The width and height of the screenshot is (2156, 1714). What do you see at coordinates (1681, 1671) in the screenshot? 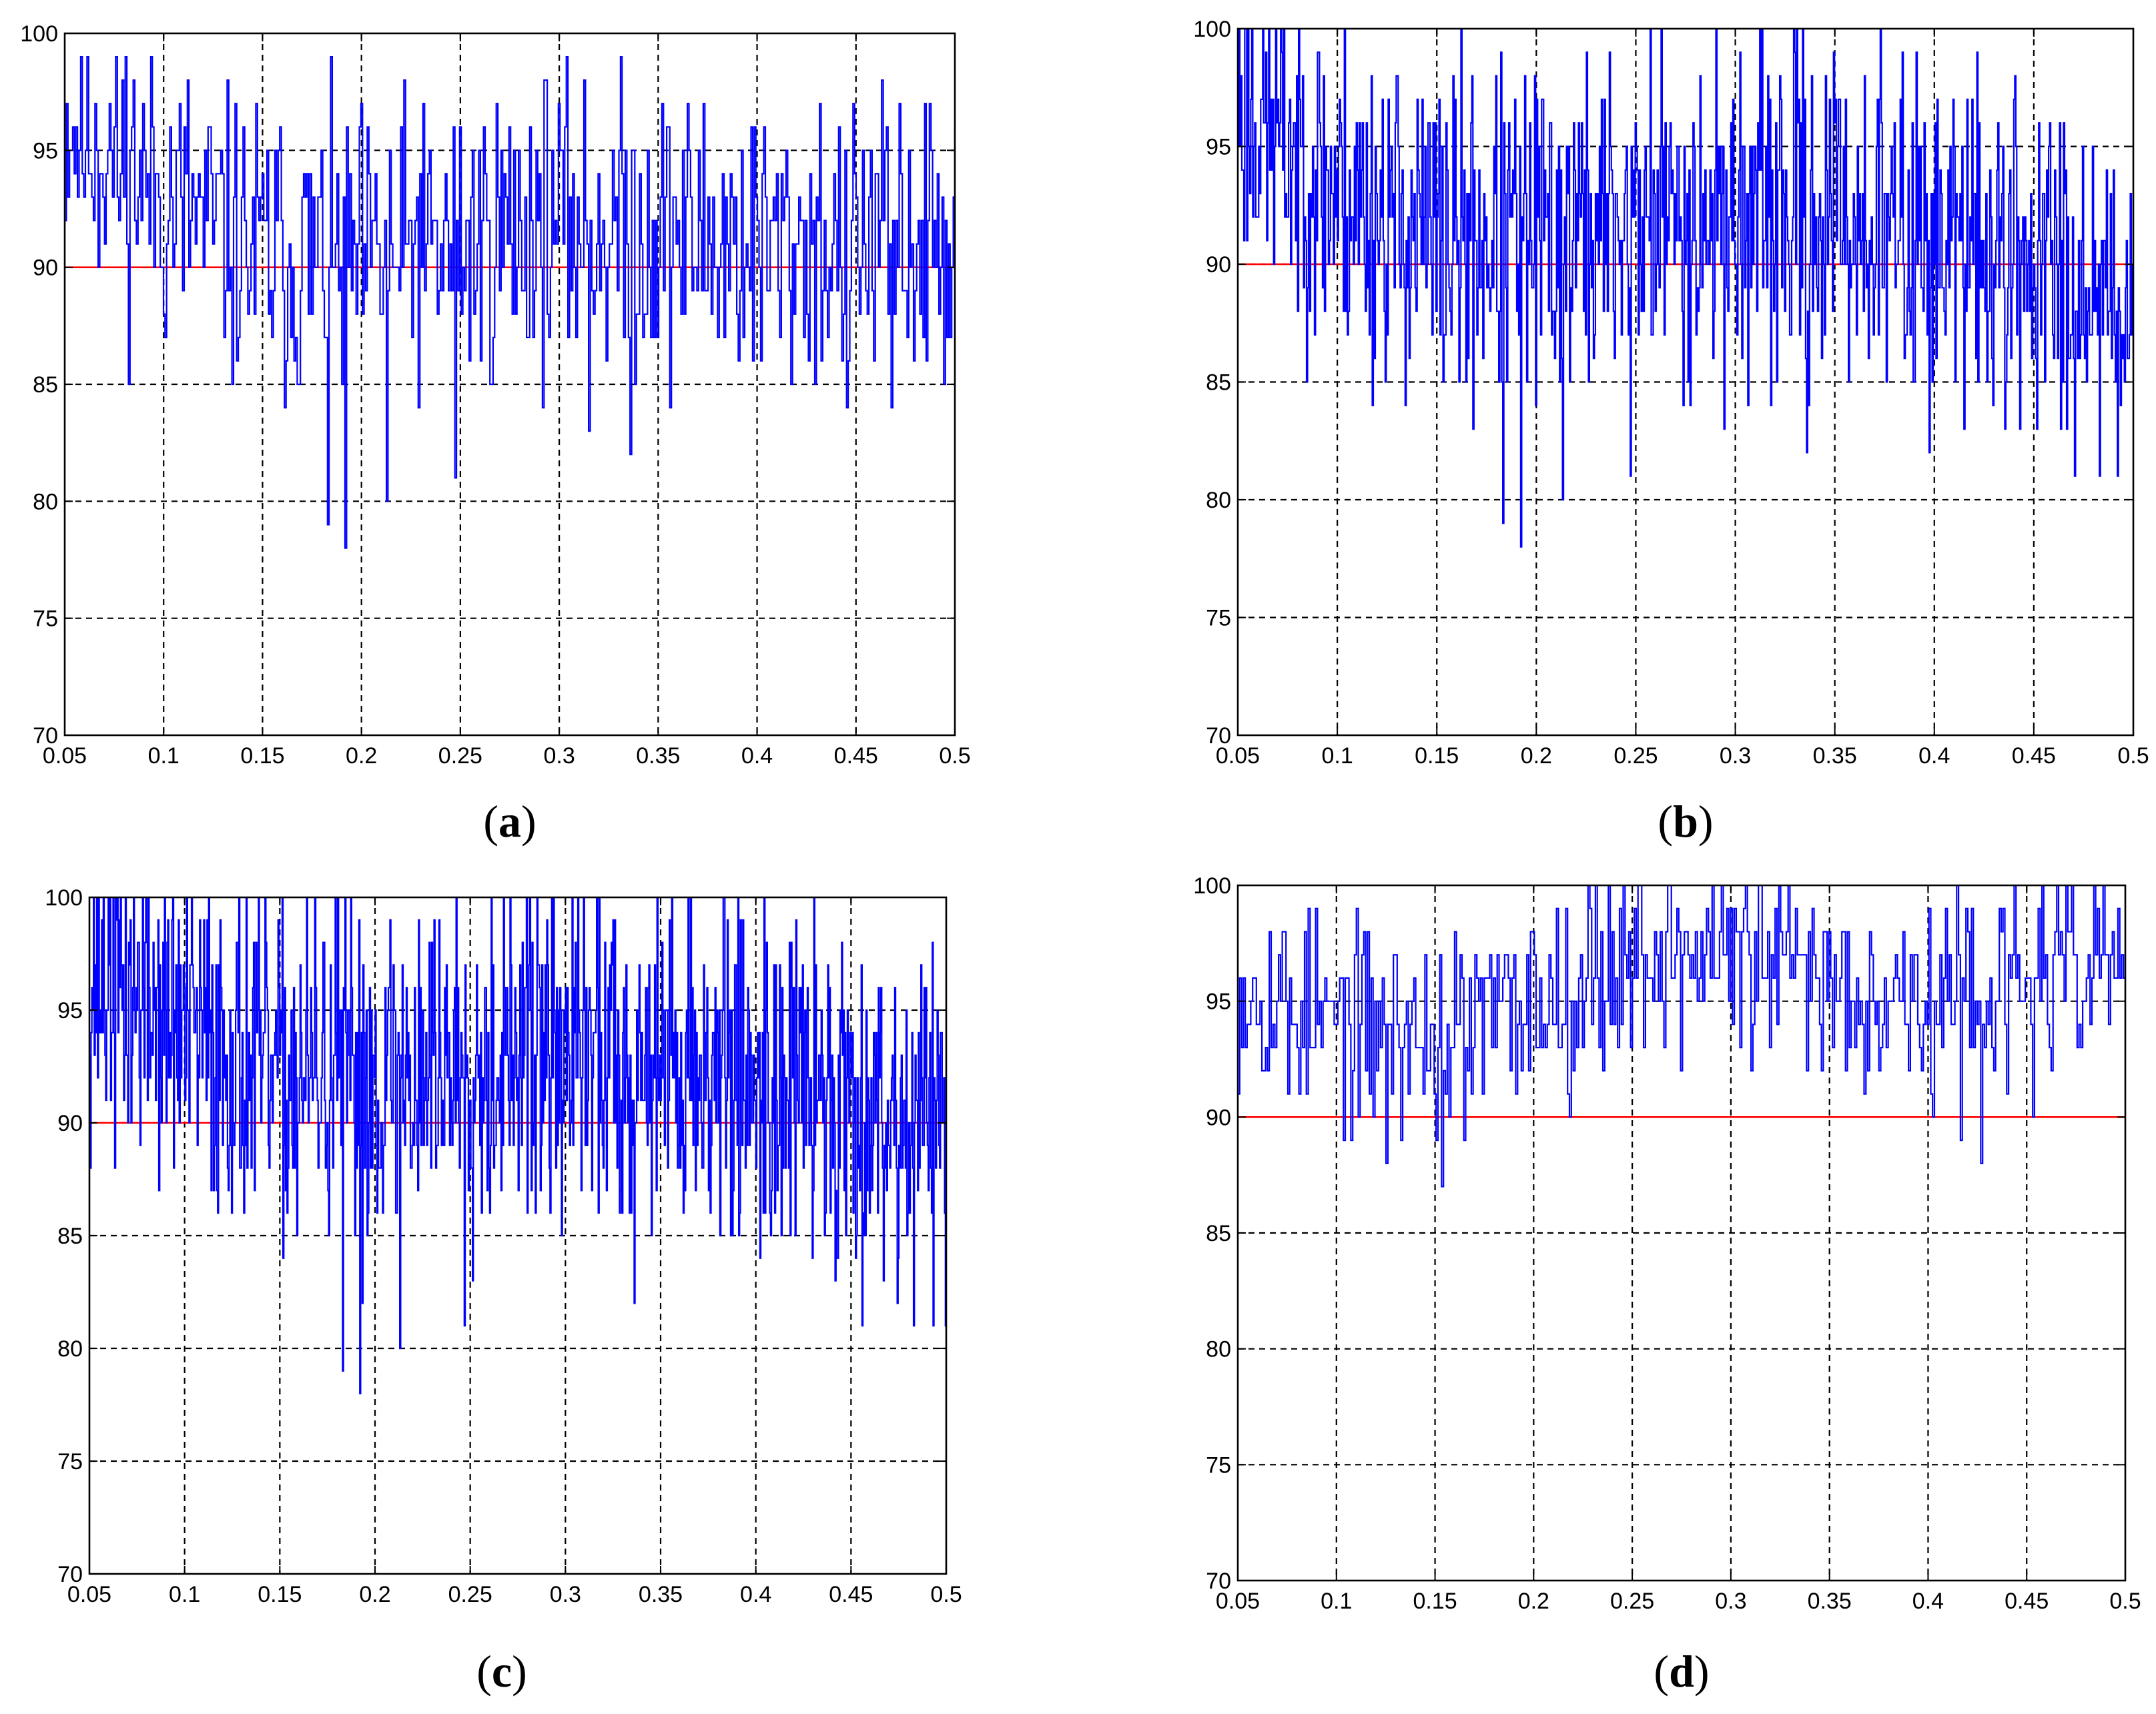
I see `panel-caption-d: (d)` at bounding box center [1681, 1671].